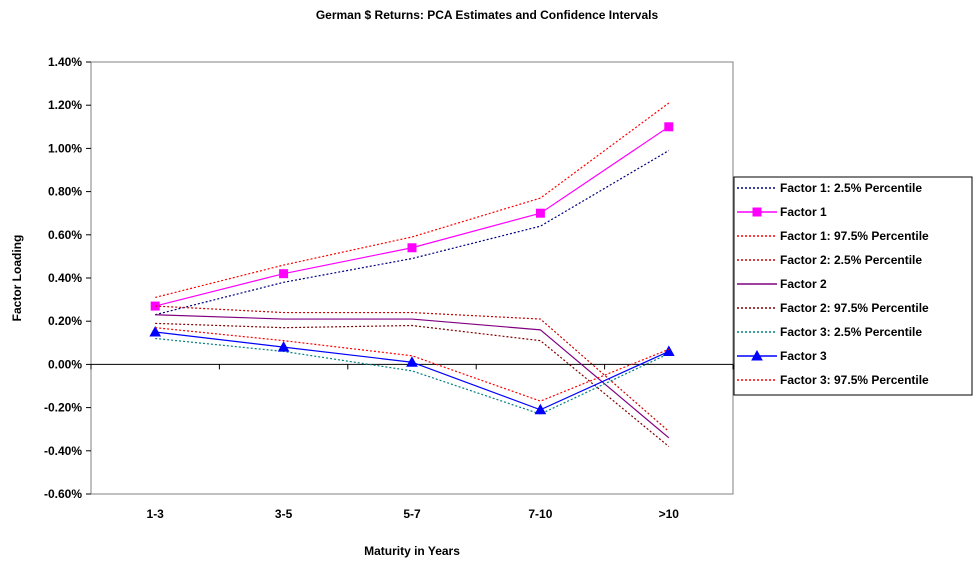  I want to click on y-tick-label: -0.20%, so click(63, 408).